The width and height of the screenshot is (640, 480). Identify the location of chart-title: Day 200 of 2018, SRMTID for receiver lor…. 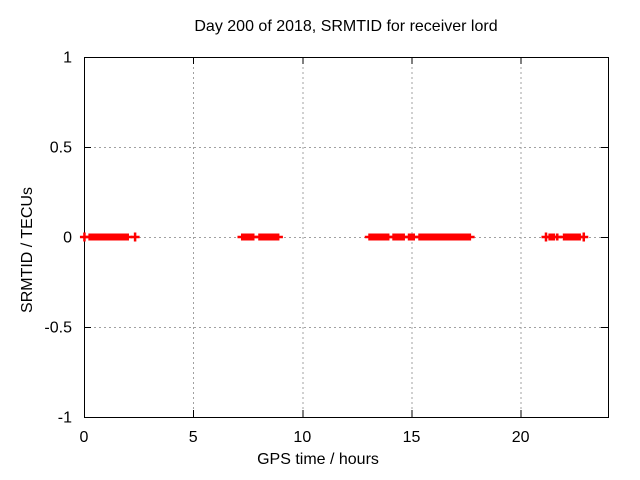
(346, 26).